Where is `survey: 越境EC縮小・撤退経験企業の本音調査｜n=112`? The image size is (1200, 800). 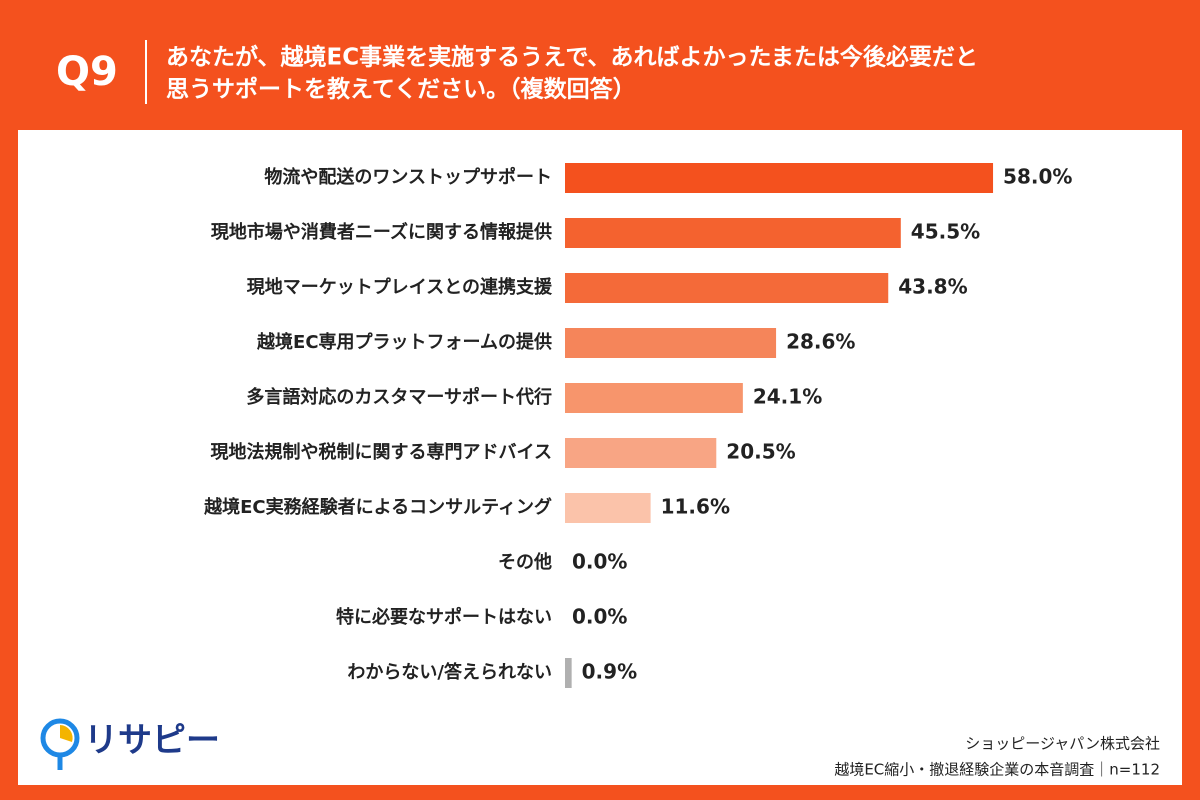 survey: 越境EC縮小・撤退経験企業の本音調査｜n=112 is located at coordinates (997, 770).